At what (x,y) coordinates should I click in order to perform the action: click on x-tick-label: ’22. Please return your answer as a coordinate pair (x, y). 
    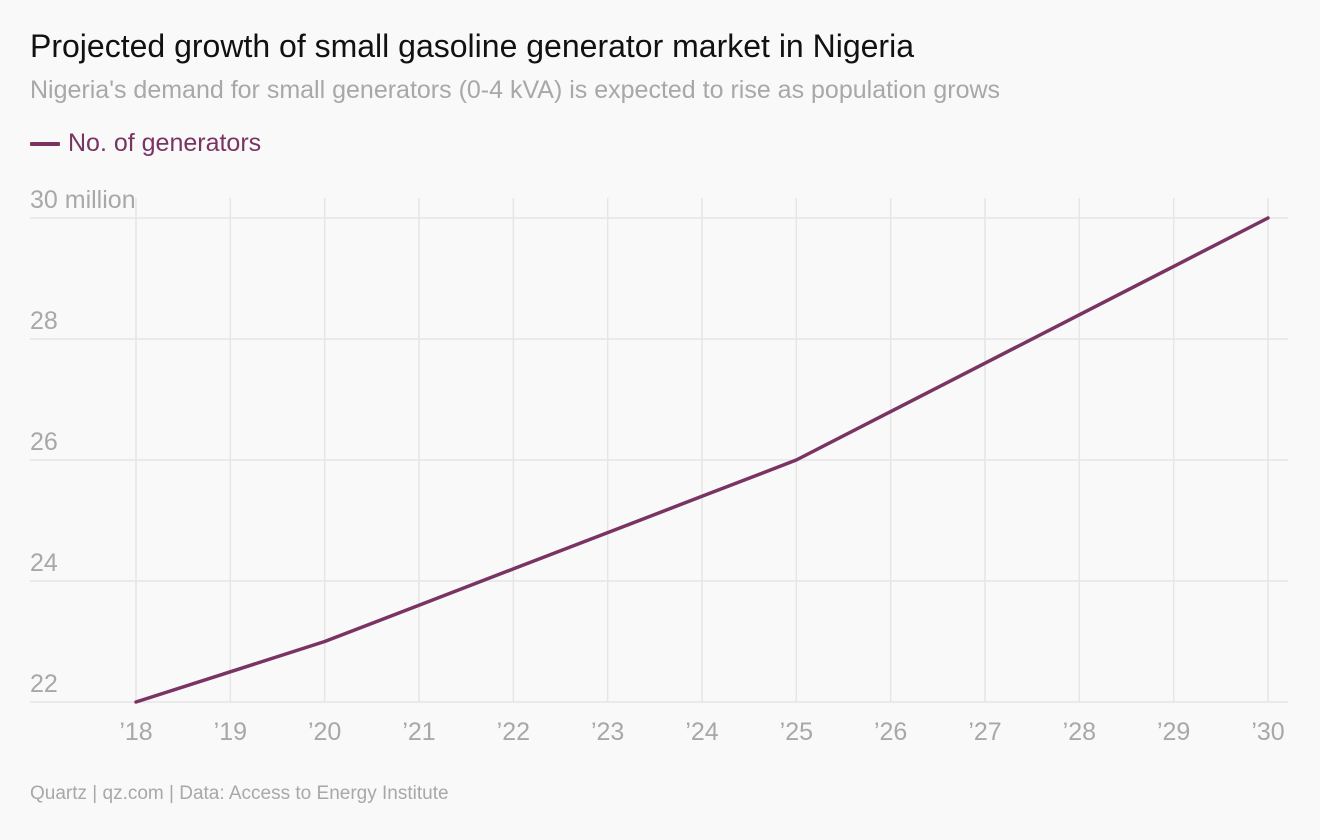
    Looking at the image, I should click on (513, 732).